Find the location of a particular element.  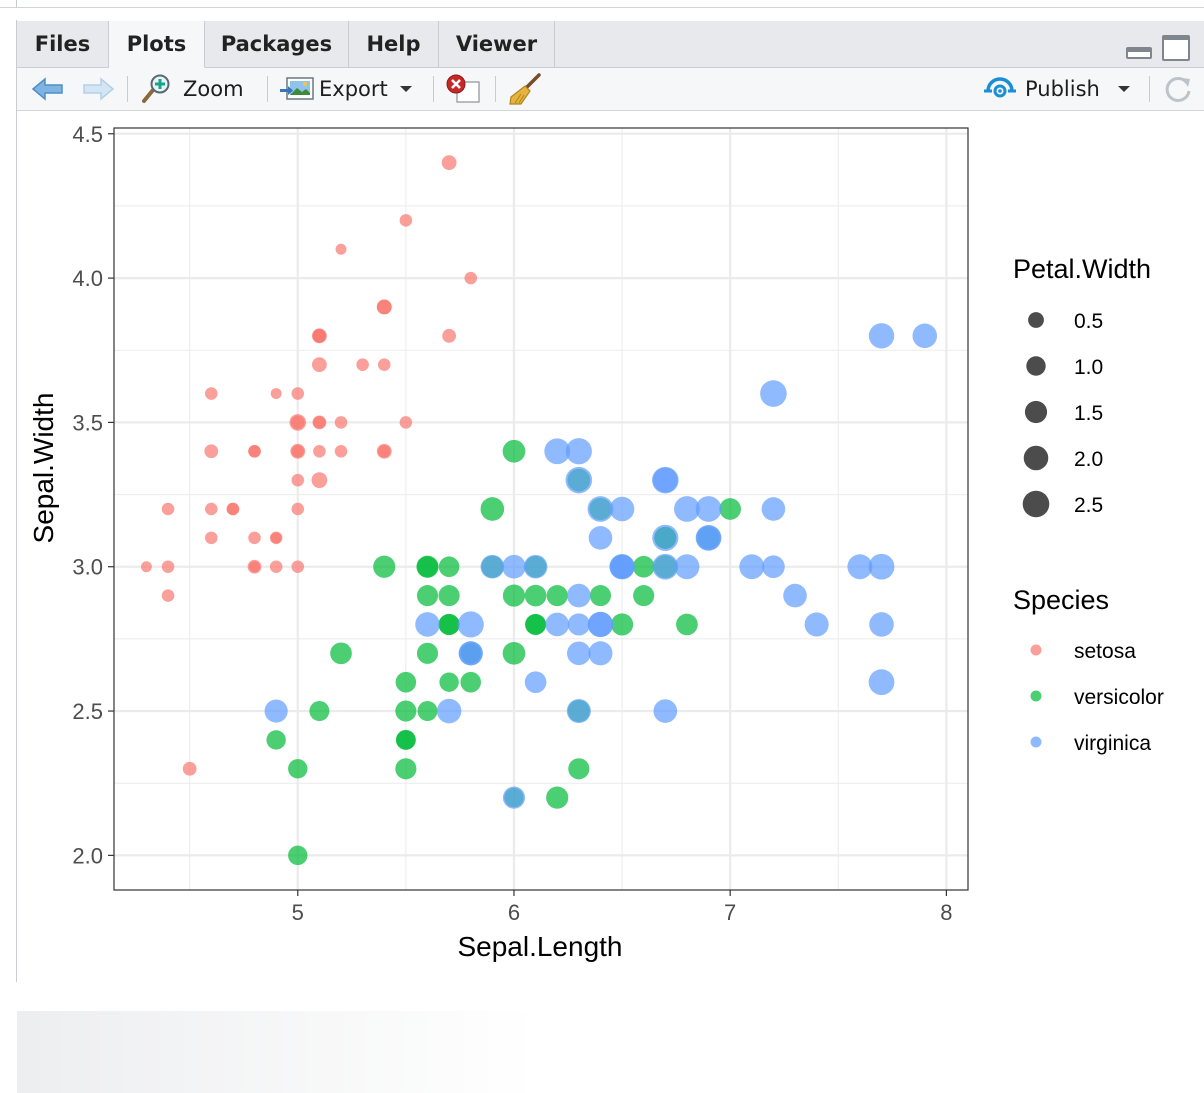

pane-tabbar: Files Plots Packages Help Viewer is located at coordinates (610, 44).